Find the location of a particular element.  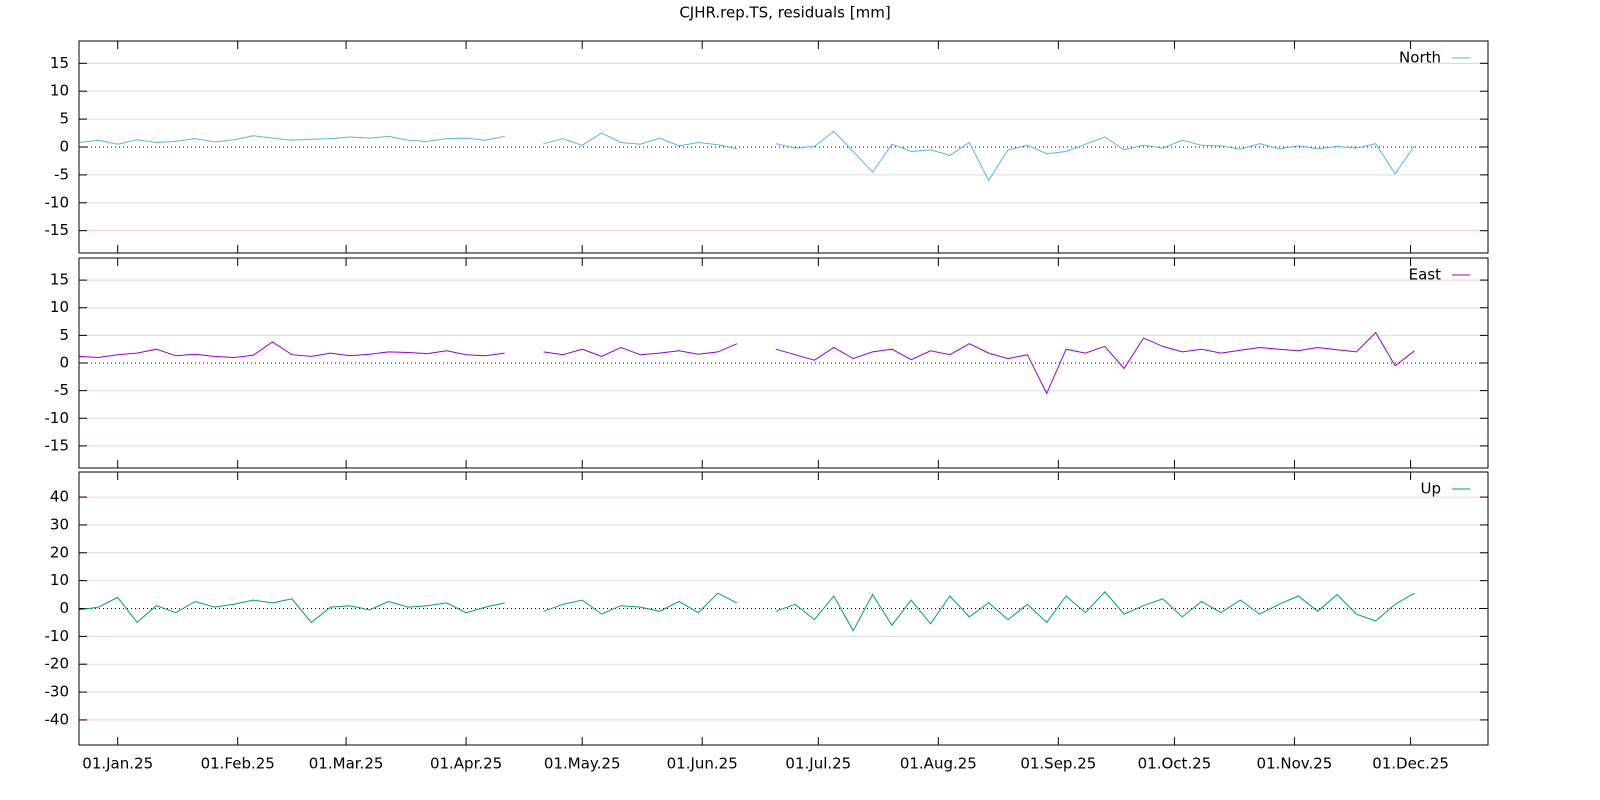

x-tick-label: 01.Mar.25 is located at coordinates (346, 764).